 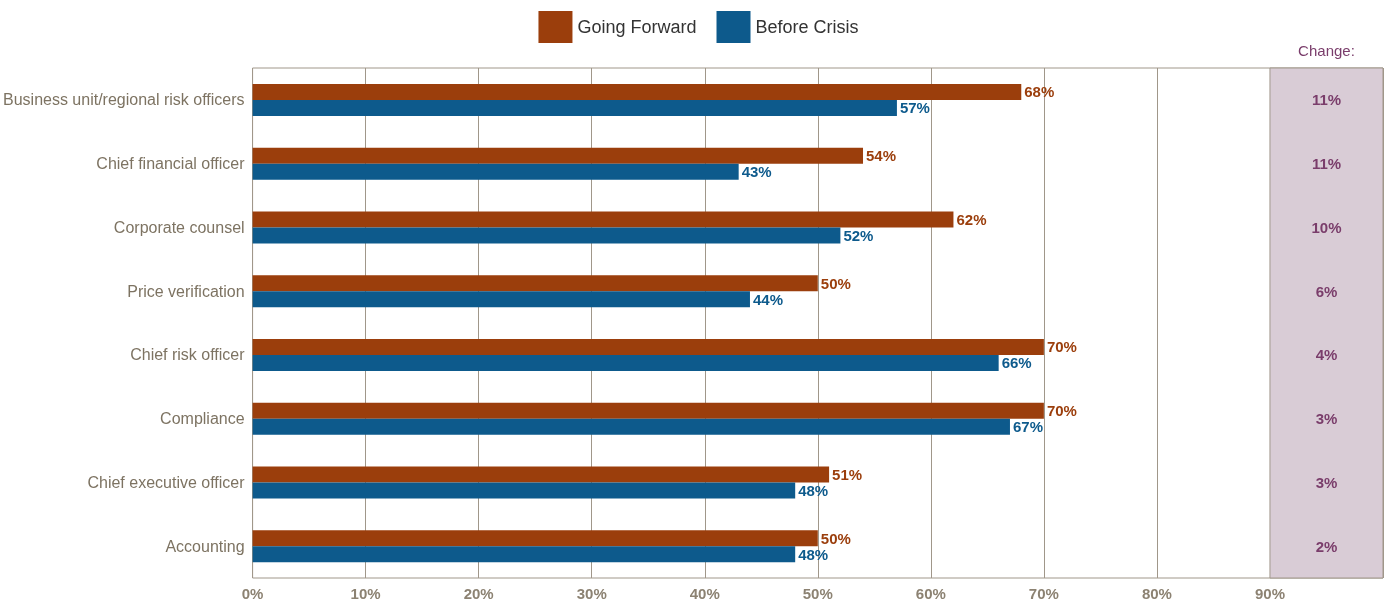 What do you see at coordinates (704, 593) in the screenshot?
I see `x-tick-label: 40%` at bounding box center [704, 593].